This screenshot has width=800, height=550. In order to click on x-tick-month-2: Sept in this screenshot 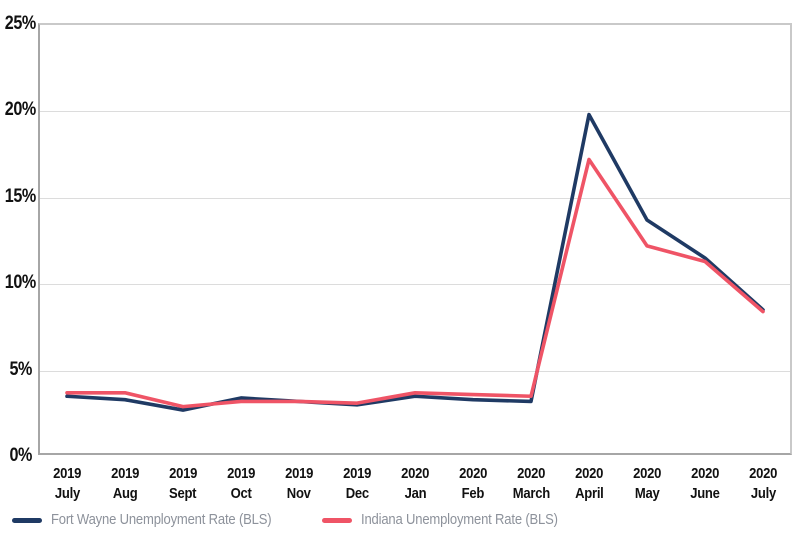, I will do `click(183, 493)`.